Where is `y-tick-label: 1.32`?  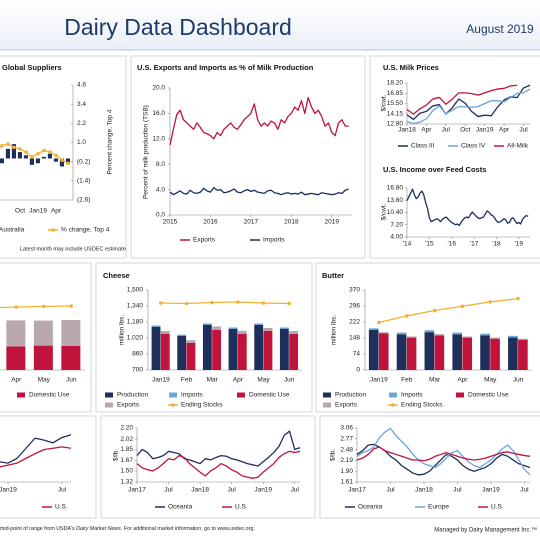 y-tick-label: 1.32 is located at coordinates (126, 482).